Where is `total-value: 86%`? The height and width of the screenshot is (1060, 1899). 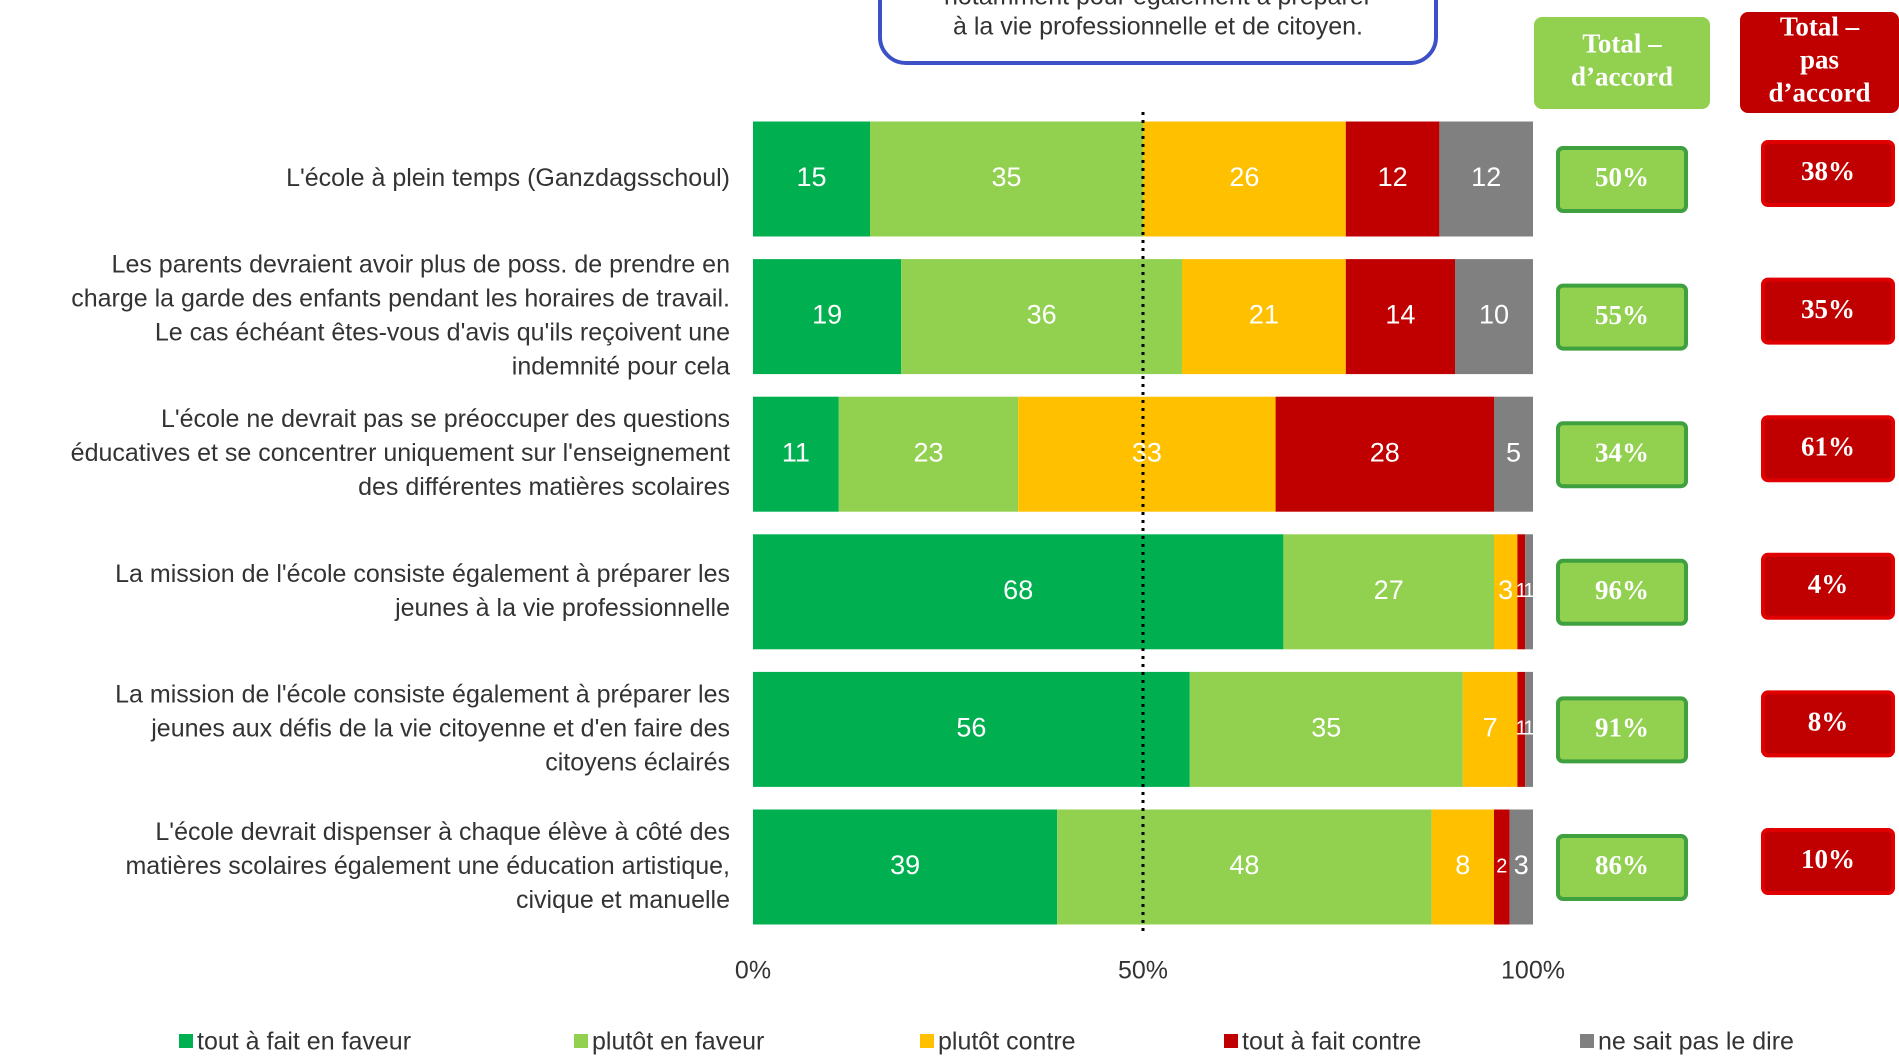 total-value: 86% is located at coordinates (1622, 865).